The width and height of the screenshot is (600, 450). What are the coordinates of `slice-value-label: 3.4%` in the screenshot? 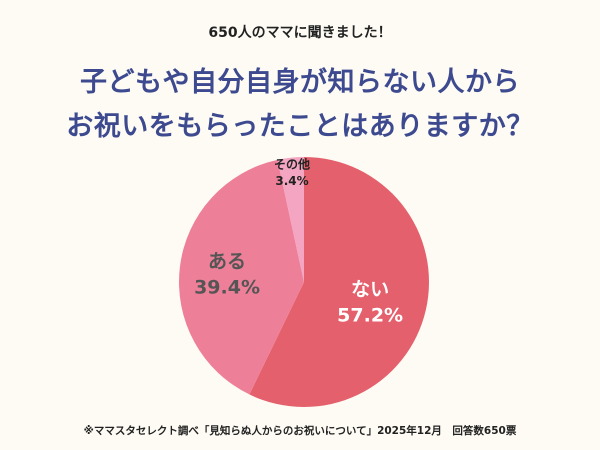 It's located at (291, 181).